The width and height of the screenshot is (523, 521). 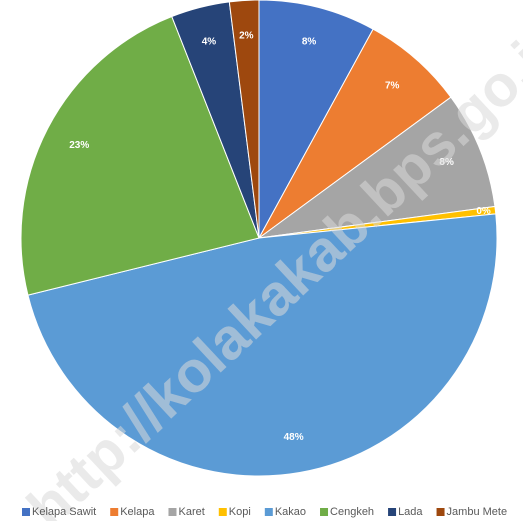 I want to click on legend-label: Cengkeh, so click(x=352, y=512).